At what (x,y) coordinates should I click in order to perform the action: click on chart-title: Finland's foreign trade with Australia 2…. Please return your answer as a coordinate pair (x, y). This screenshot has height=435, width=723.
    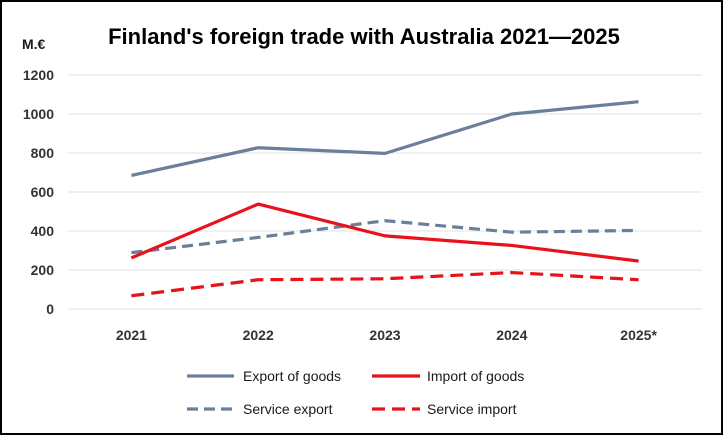
    Looking at the image, I should click on (364, 36).